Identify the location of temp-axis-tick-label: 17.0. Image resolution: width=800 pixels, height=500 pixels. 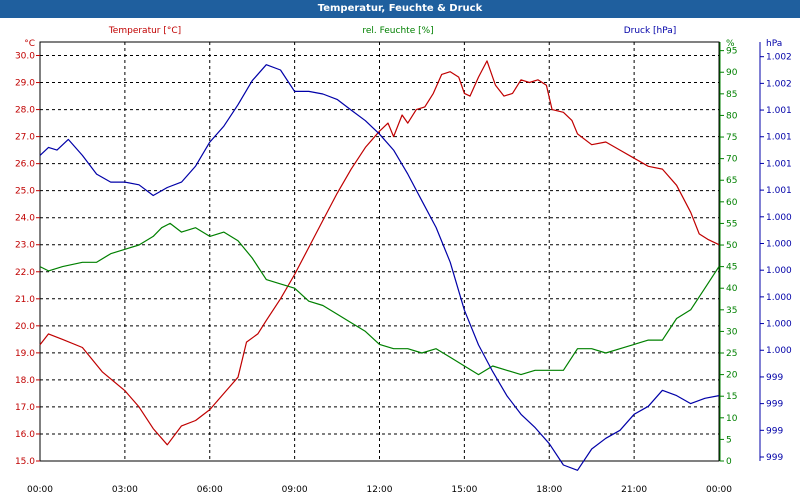
(25, 408).